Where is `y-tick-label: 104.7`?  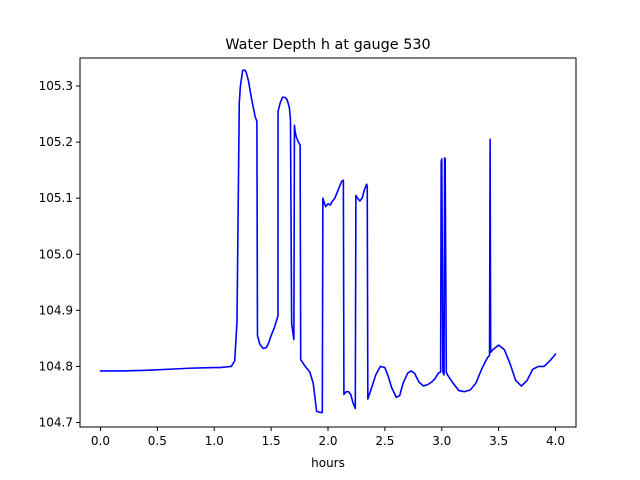
y-tick-label: 104.7 is located at coordinates (56, 423).